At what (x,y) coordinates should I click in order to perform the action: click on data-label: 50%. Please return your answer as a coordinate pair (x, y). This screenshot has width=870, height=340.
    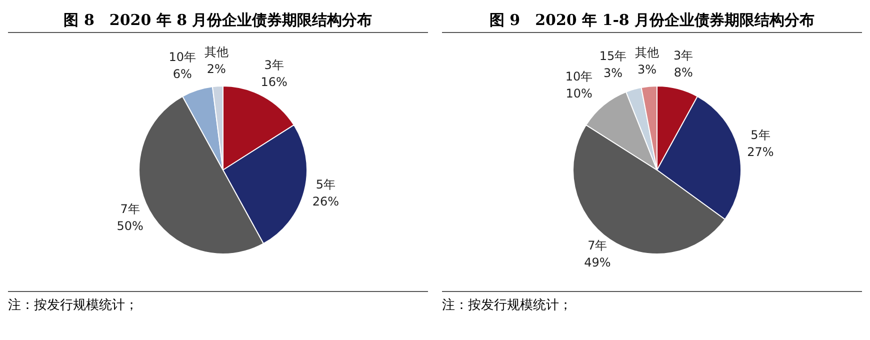
    Looking at the image, I should click on (130, 226).